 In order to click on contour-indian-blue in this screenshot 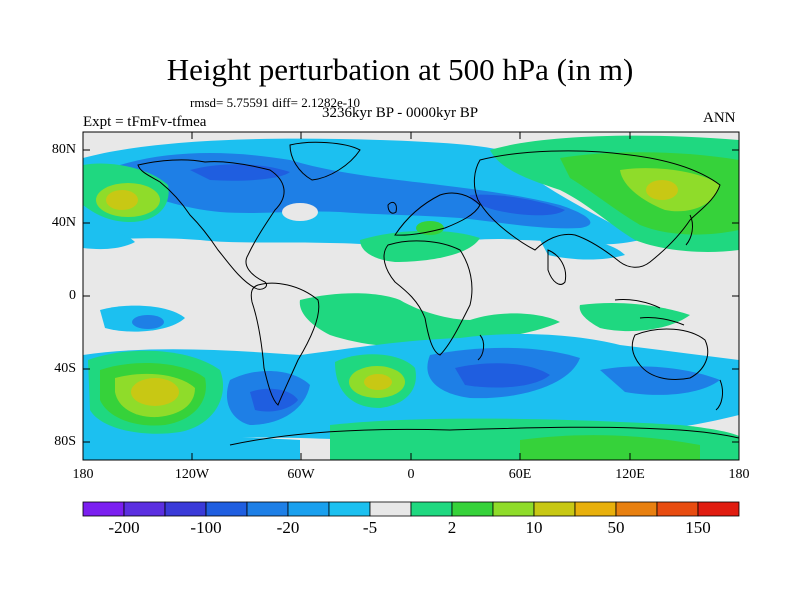, I will do `click(582, 249)`.